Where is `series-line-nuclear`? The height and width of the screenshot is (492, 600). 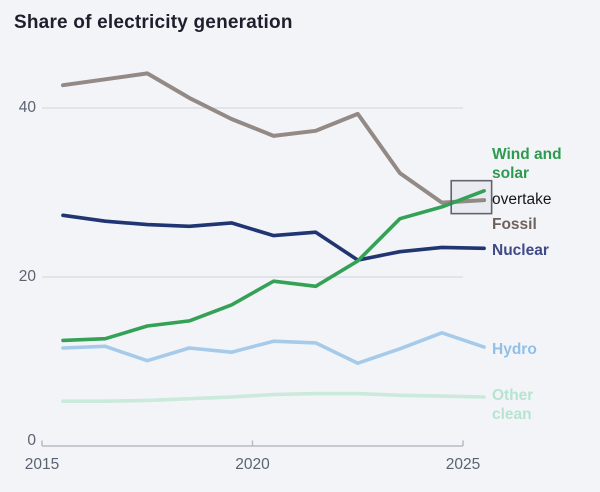
series-line-nuclear is located at coordinates (273, 237).